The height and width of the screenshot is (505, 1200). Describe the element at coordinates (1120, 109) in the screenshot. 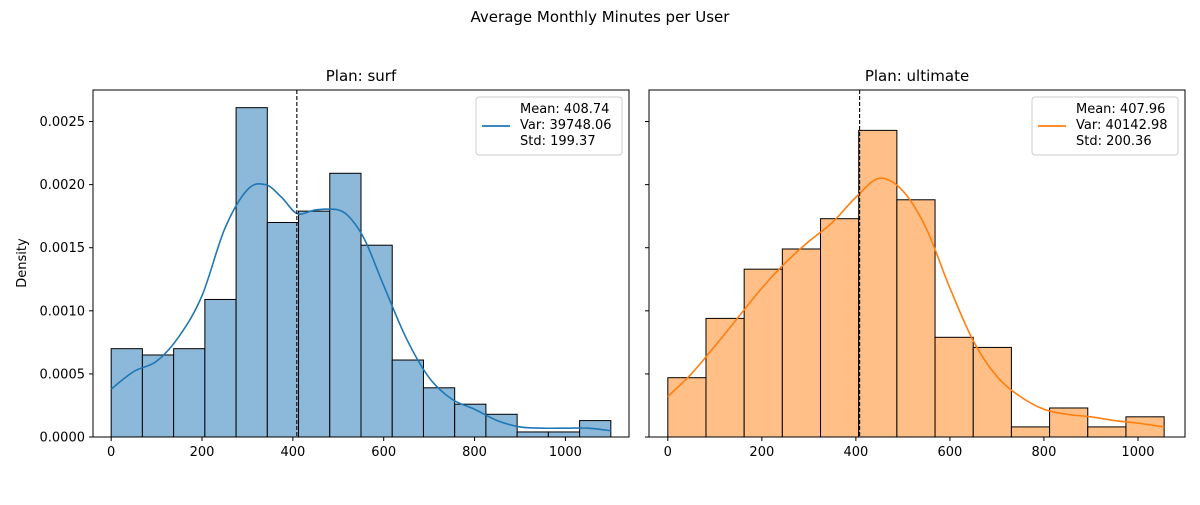

I see `legend-entry: Mean: 407.96` at that location.